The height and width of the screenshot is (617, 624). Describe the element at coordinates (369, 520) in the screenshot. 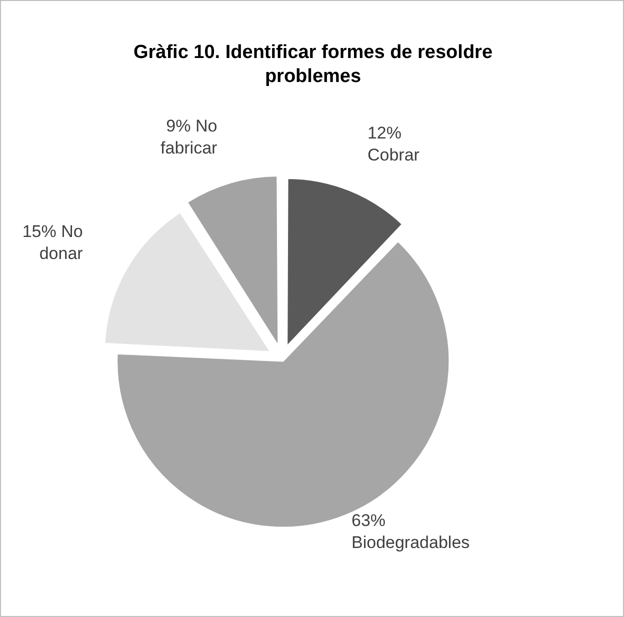

I see `data-label: 63%` at that location.